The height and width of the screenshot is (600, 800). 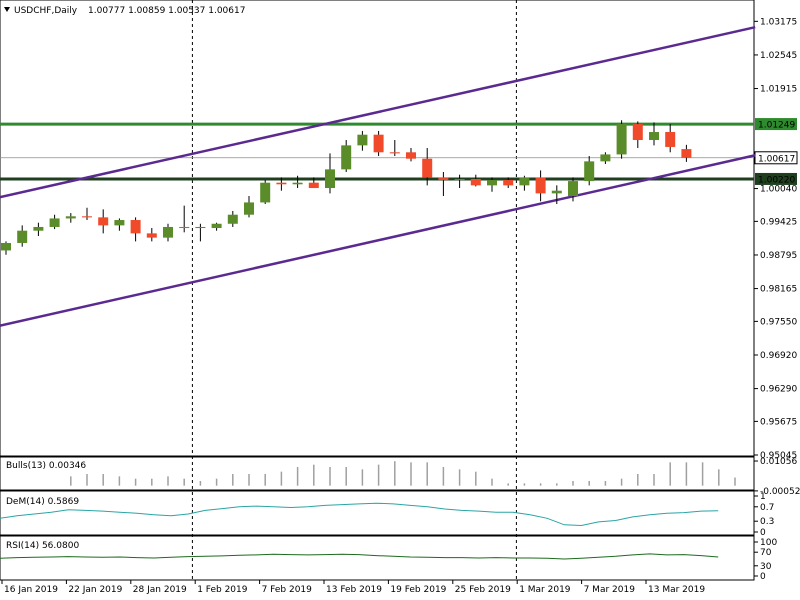 What do you see at coordinates (778, 90) in the screenshot?
I see `price-tick-label: 1.01915` at bounding box center [778, 90].